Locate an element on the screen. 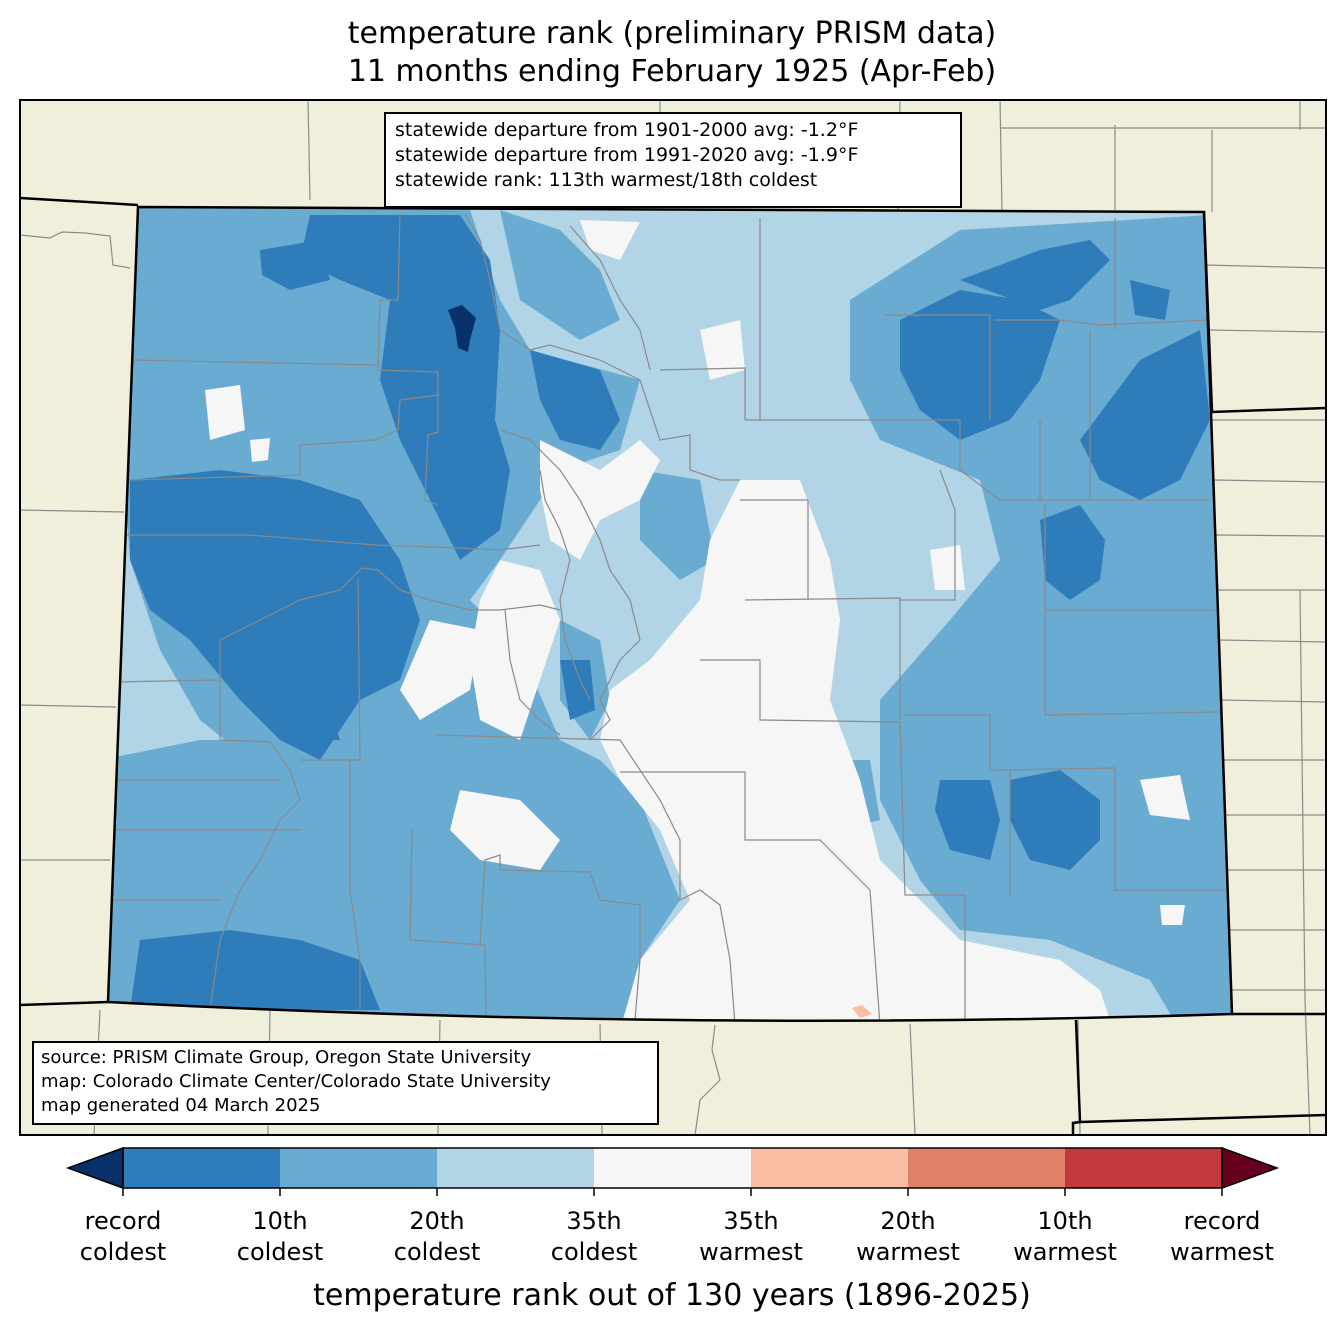 Image resolution: width=1344 pixels, height=1332 pixels. colorbar-tick-label: record warmest is located at coordinates (1222, 1237).